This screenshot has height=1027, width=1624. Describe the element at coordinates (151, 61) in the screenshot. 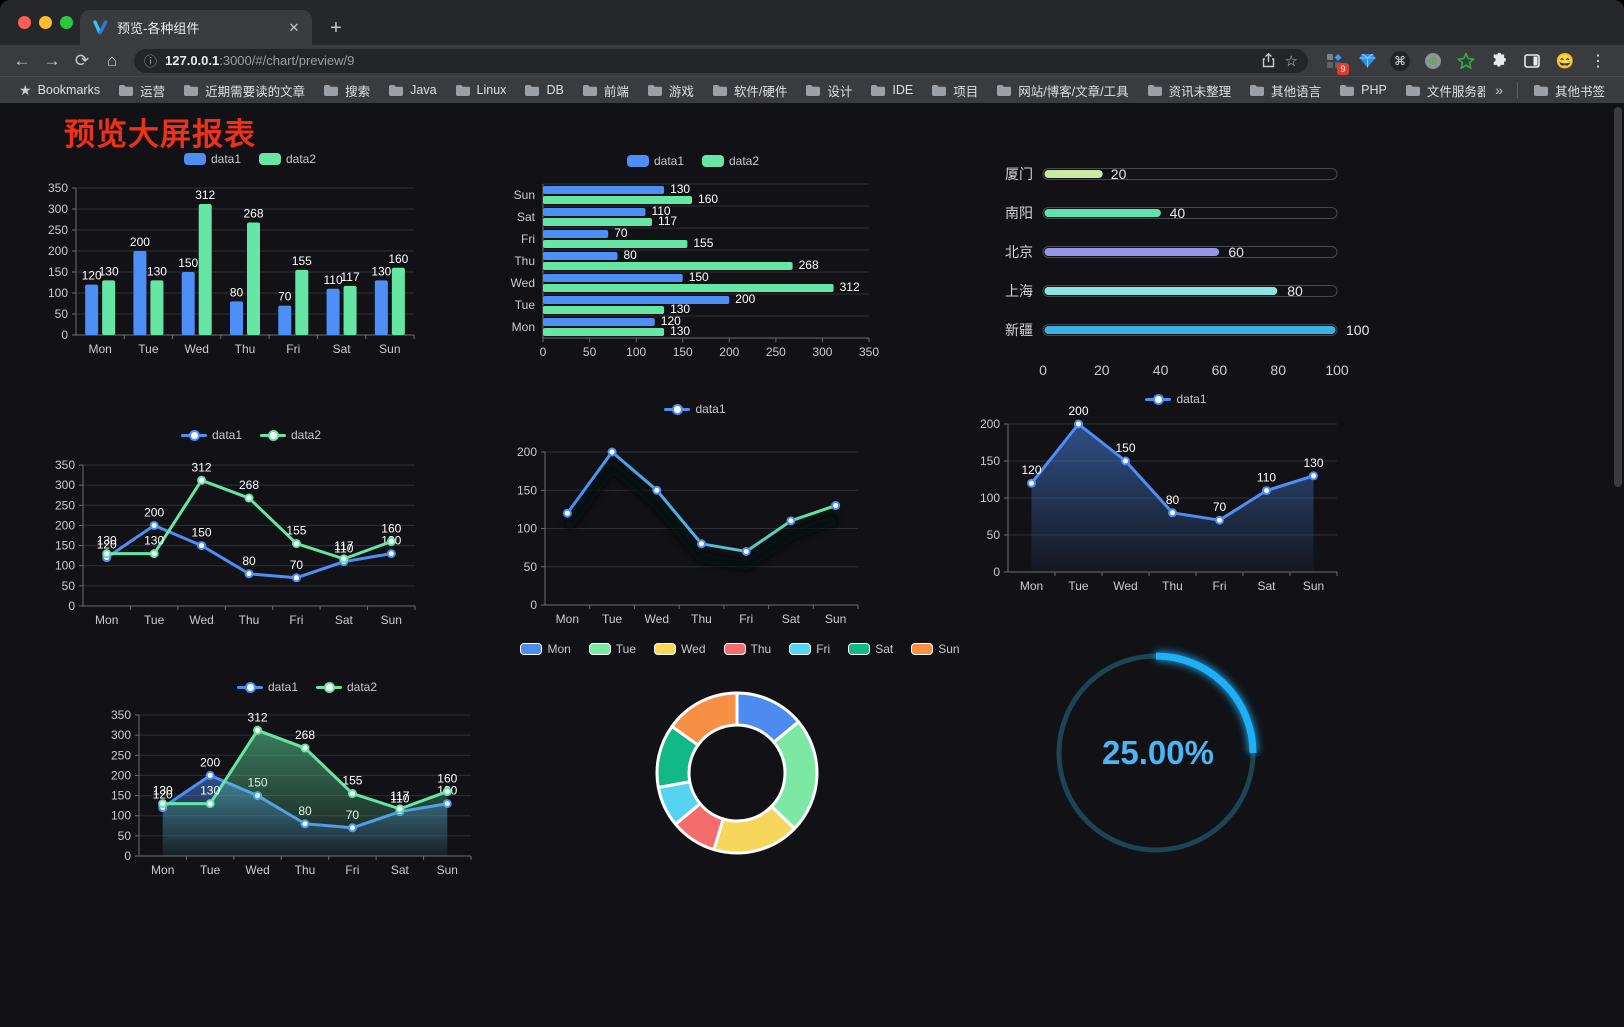

I see `site-info-icon: ⓘ` at that location.